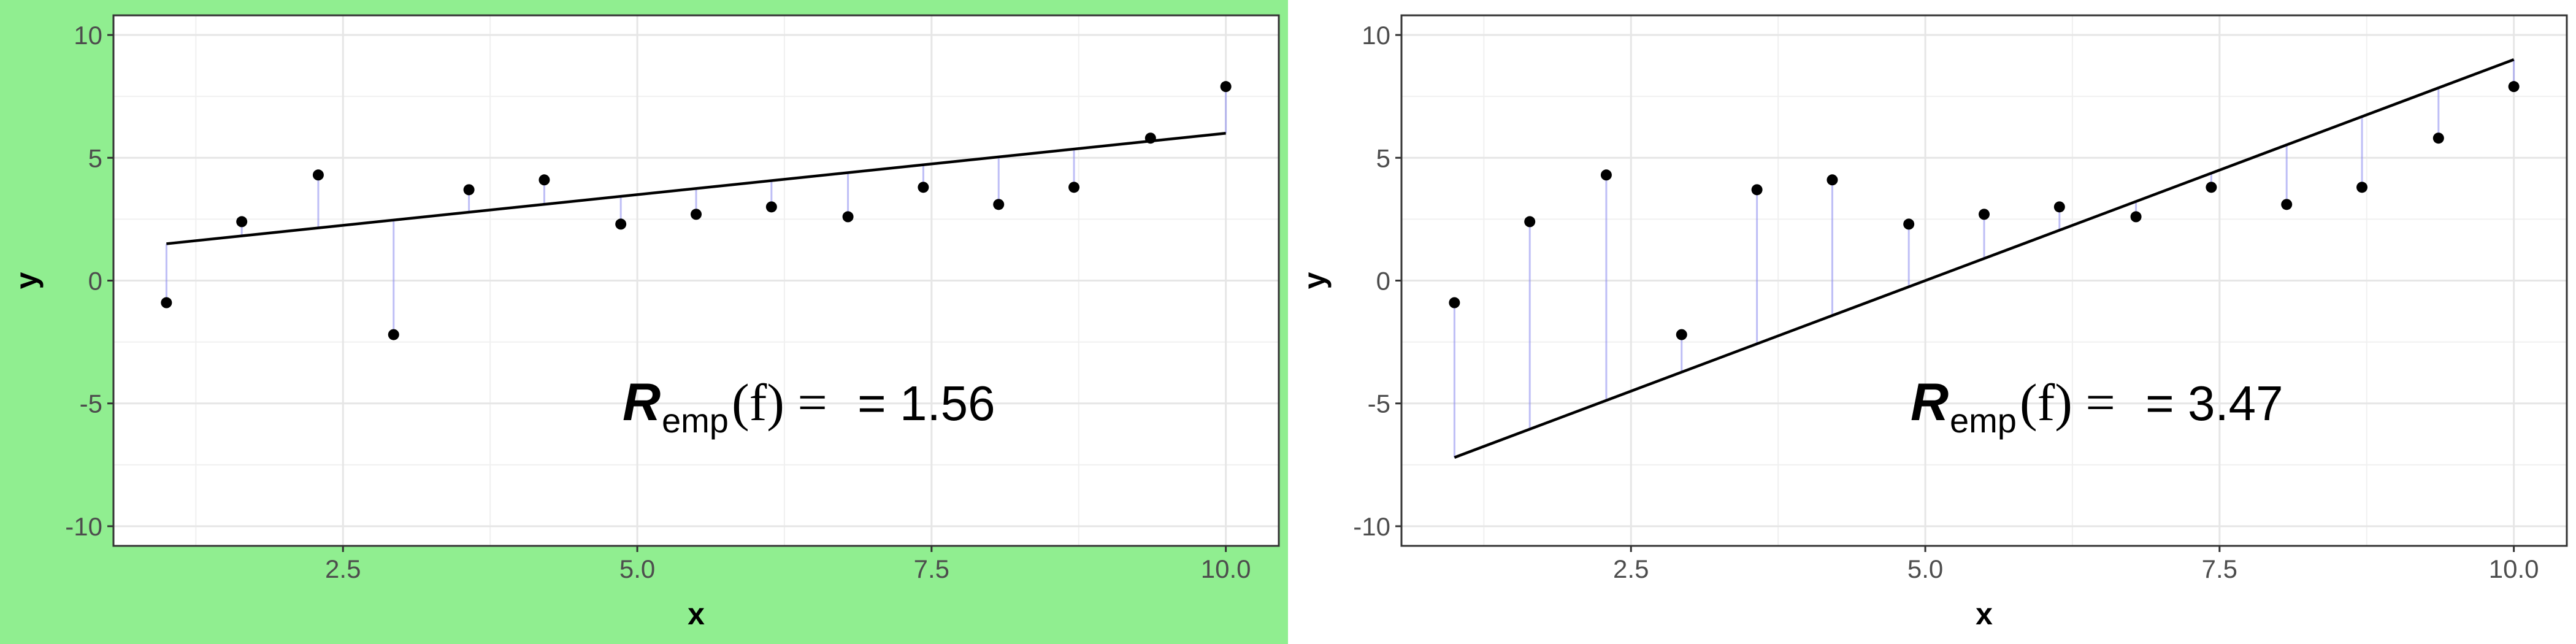 Image resolution: width=2576 pixels, height=644 pixels. I want to click on annotation-value: = 3.47, so click(2214, 403).